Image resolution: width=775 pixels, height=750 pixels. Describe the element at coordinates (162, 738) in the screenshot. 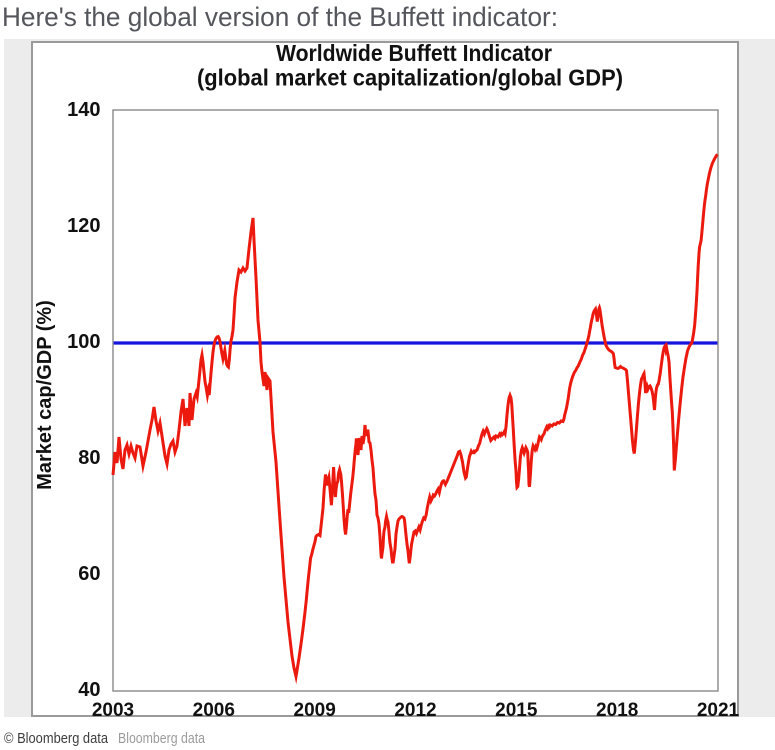

I see `svg-text: Bloomberg data` at that location.